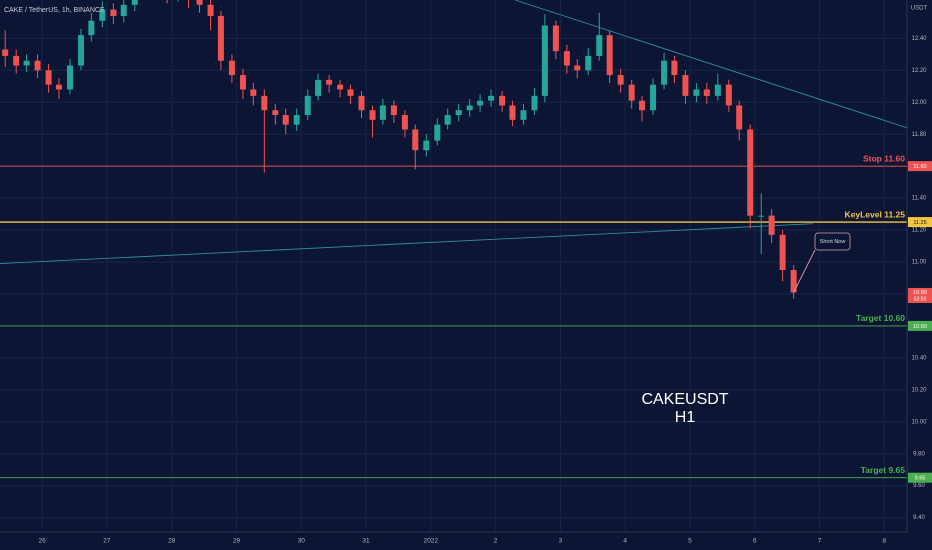 Image resolution: width=932 pixels, height=550 pixels. What do you see at coordinates (172, 541) in the screenshot?
I see `x-tick-label: 28` at bounding box center [172, 541].